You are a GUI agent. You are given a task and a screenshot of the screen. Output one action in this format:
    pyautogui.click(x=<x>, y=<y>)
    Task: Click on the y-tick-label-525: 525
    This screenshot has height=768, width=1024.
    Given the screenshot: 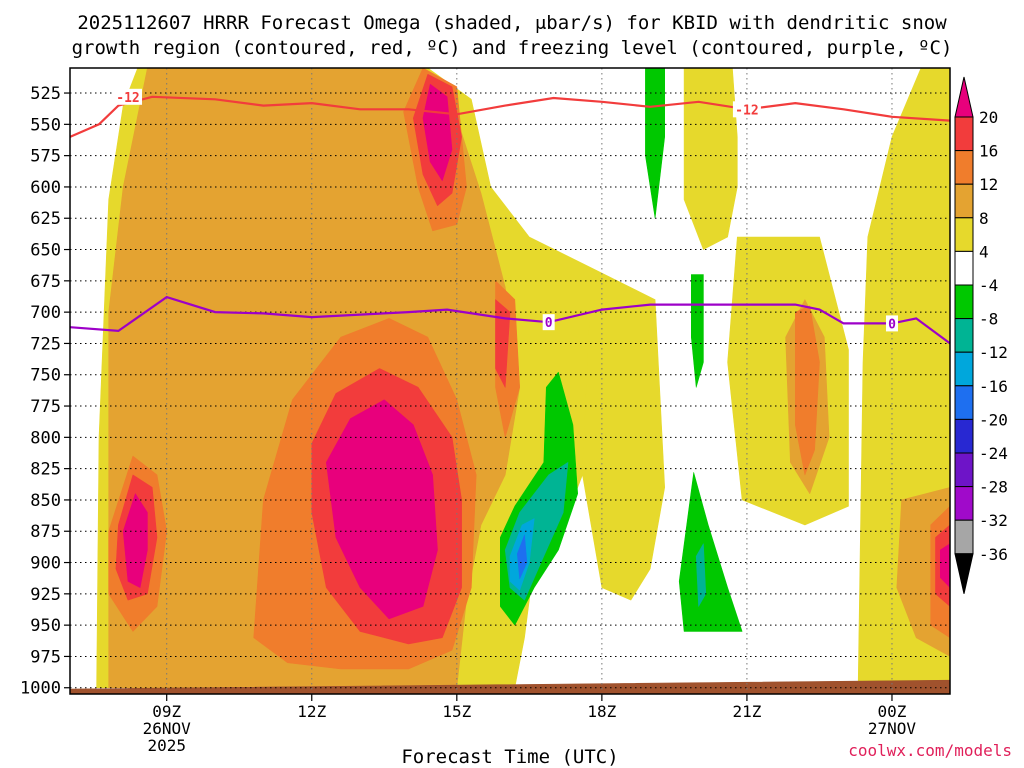 What is the action you would take?
    pyautogui.click(x=45, y=94)
    